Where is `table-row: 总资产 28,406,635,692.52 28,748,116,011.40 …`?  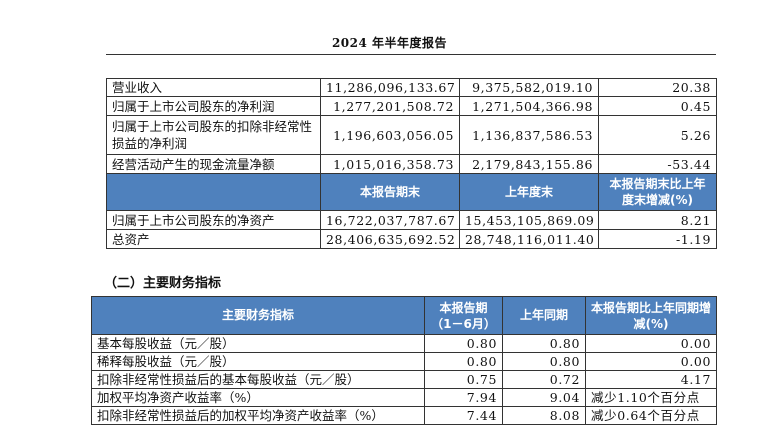
table-row: 总资产 28,406,635,692.52 28,748,116,011.40 … is located at coordinates (411, 239).